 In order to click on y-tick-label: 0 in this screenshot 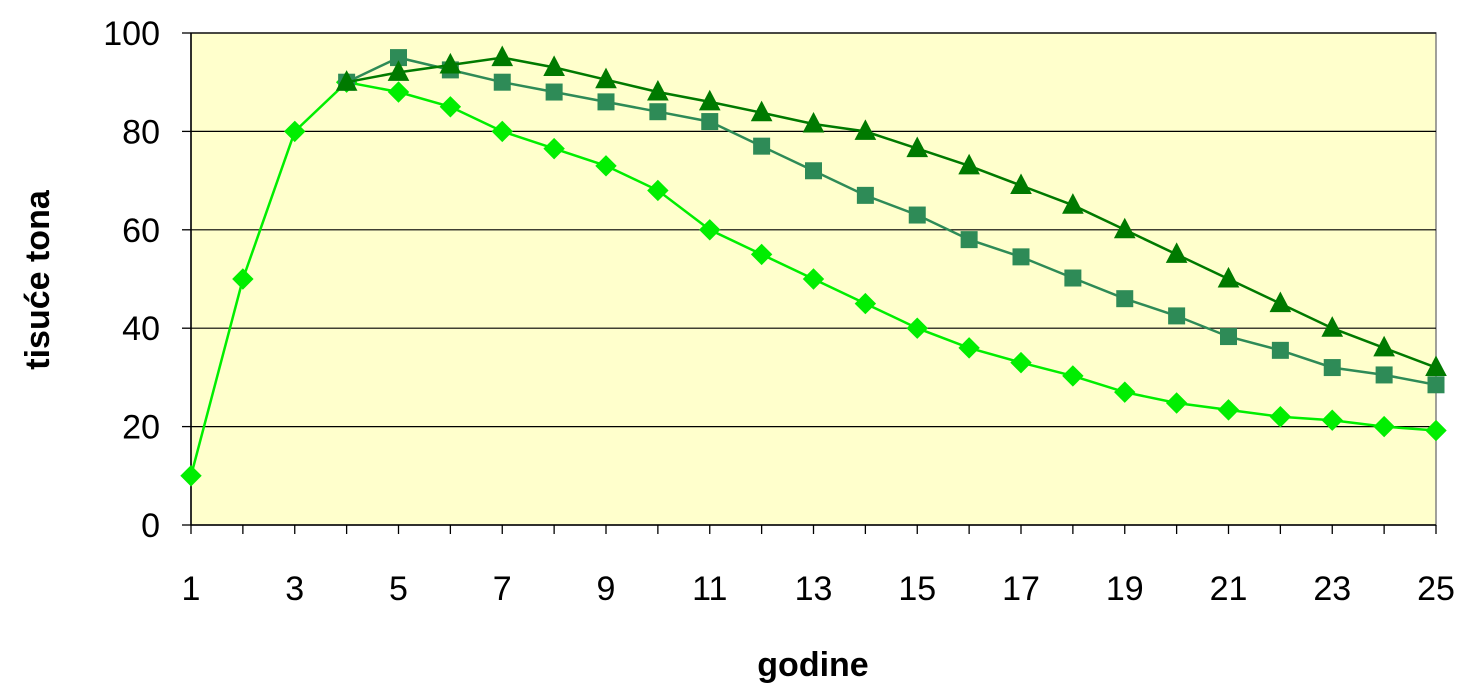, I will do `click(150, 526)`.